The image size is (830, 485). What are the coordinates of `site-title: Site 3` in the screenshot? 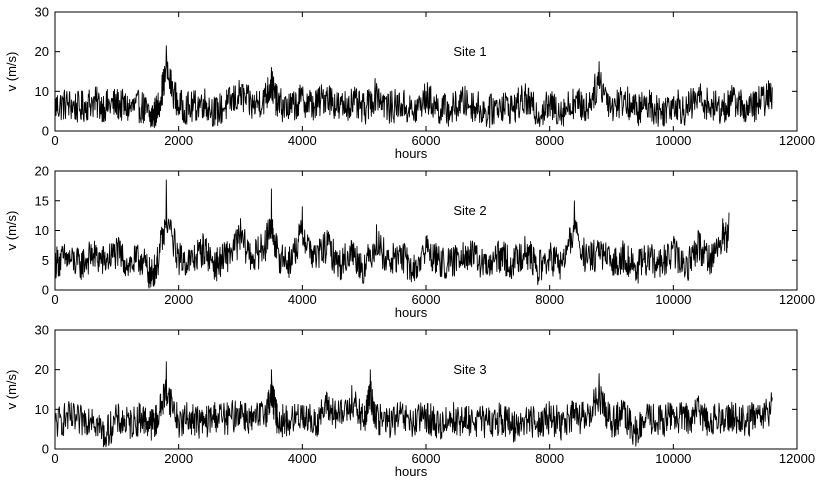 It's located at (469, 369).